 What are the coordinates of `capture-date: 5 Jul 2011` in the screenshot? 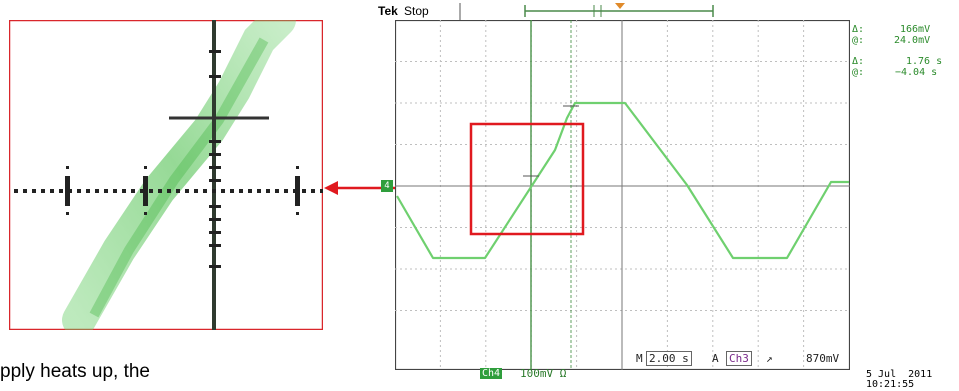 It's located at (899, 374).